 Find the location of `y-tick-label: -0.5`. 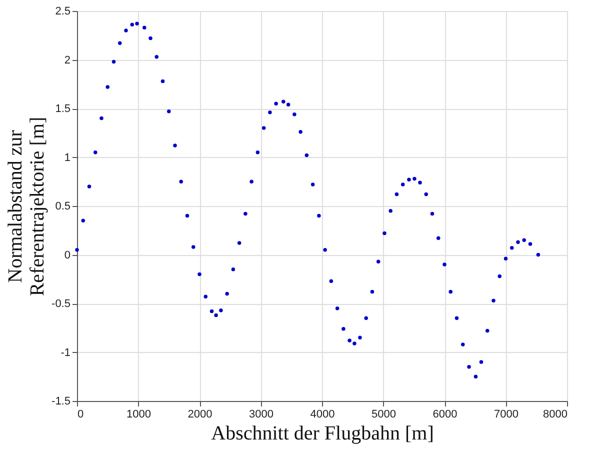

y-tick-label: -0.5 is located at coordinates (61, 304).